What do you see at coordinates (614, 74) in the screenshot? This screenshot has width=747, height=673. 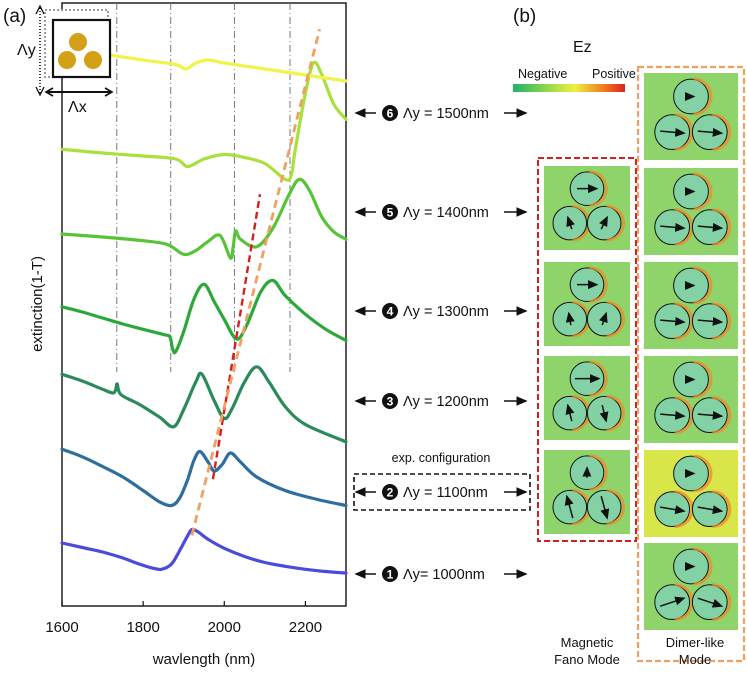 I see `colorbar-positive-label: Positive` at bounding box center [614, 74].